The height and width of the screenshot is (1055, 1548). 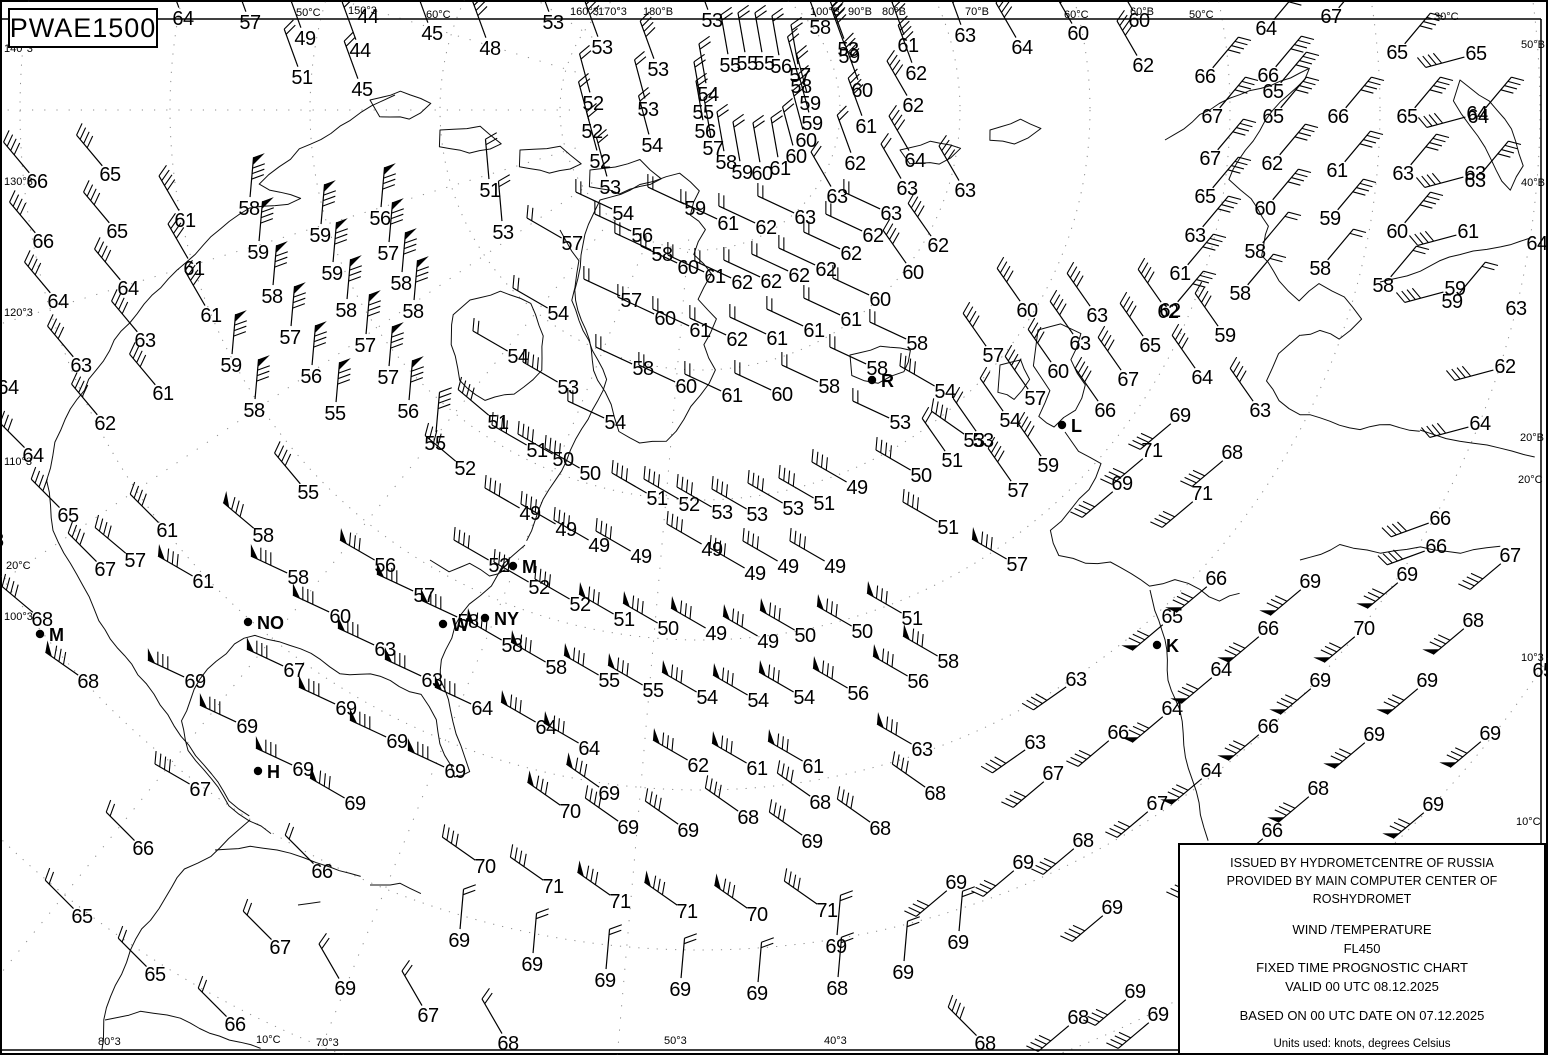 I want to click on wind-station: 63, so click(x=963, y=23).